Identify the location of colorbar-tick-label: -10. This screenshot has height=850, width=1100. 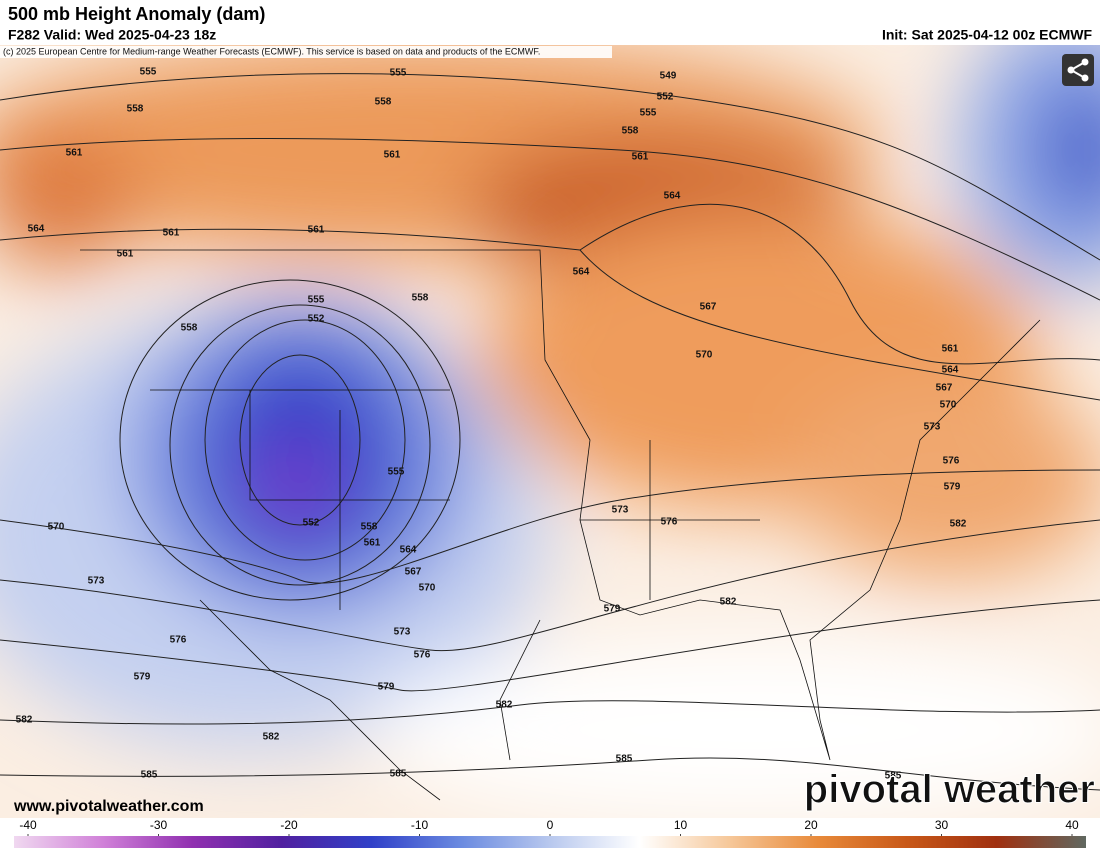
(420, 825).